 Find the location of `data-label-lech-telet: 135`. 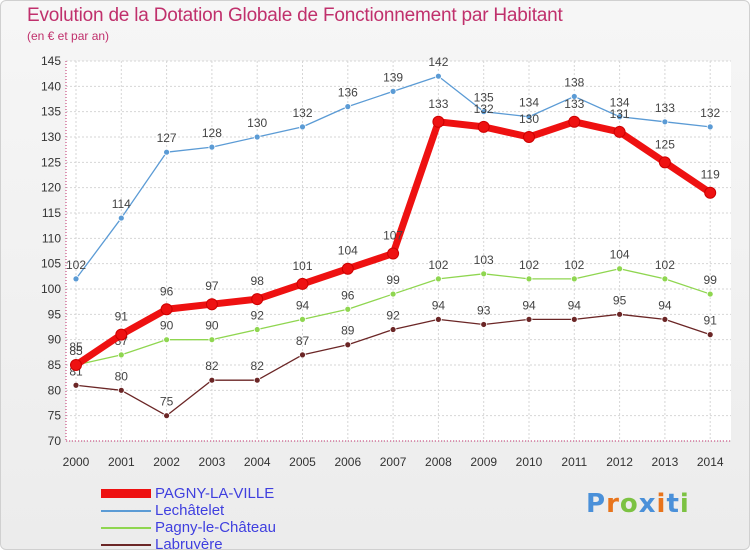

data-label-lech-telet: 135 is located at coordinates (484, 98).